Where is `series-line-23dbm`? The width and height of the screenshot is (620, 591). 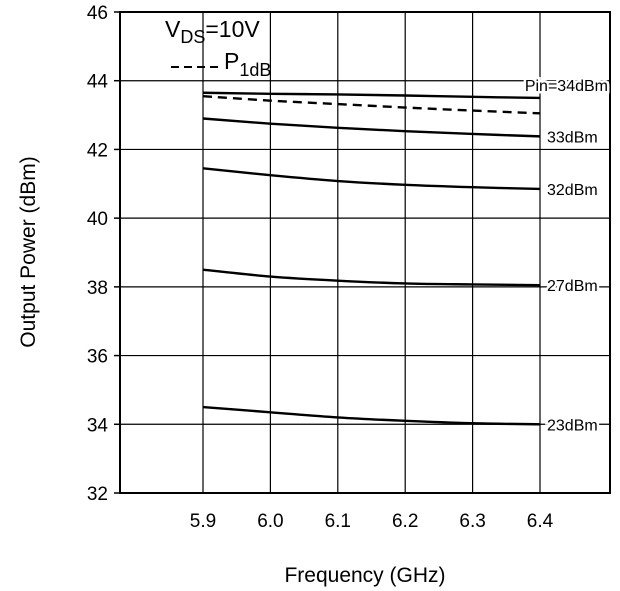 series-line-23dbm is located at coordinates (371, 415).